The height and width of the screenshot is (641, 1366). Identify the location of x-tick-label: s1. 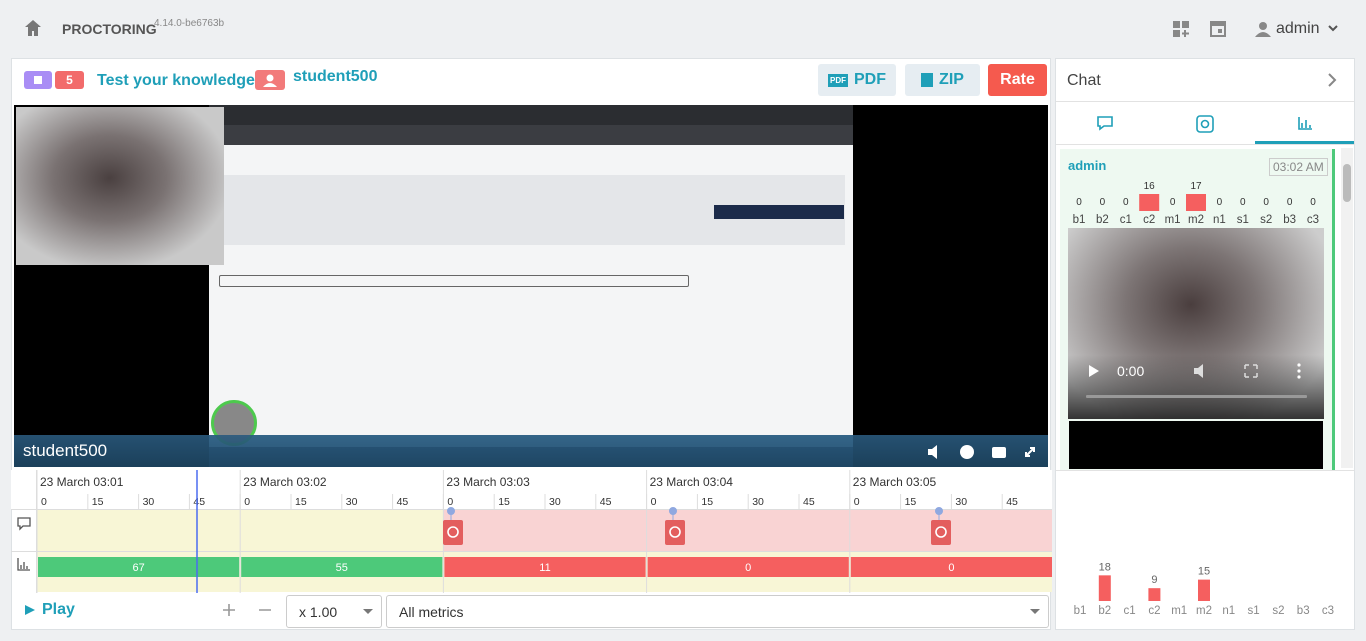
(1254, 611).